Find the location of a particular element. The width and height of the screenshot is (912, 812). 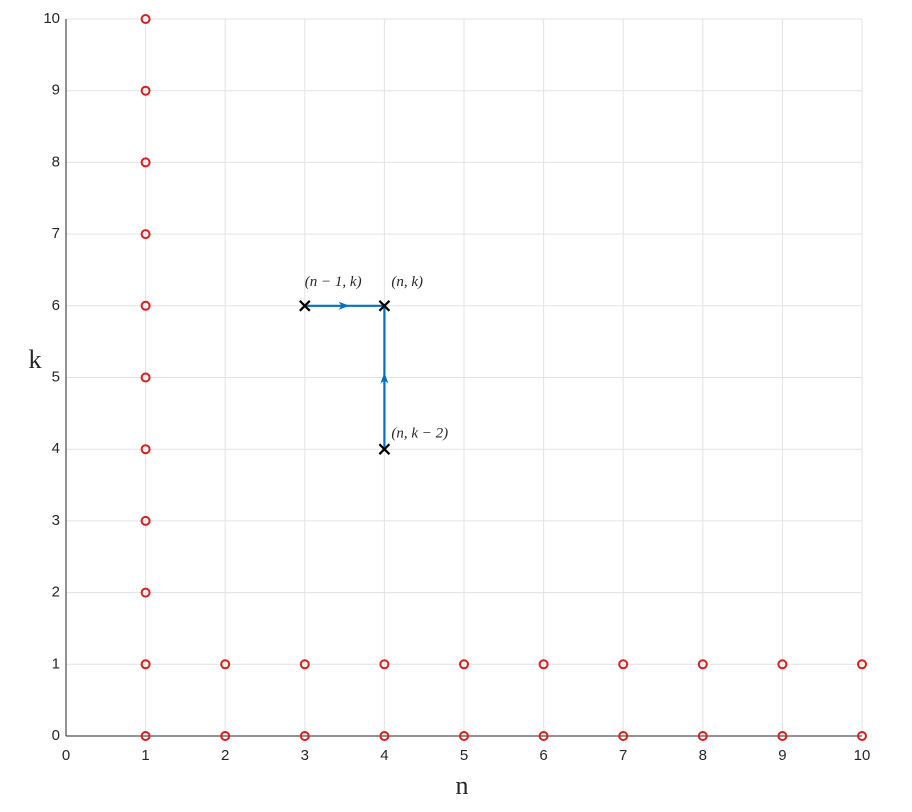

y-tick-label: 7 is located at coordinates (56, 233).